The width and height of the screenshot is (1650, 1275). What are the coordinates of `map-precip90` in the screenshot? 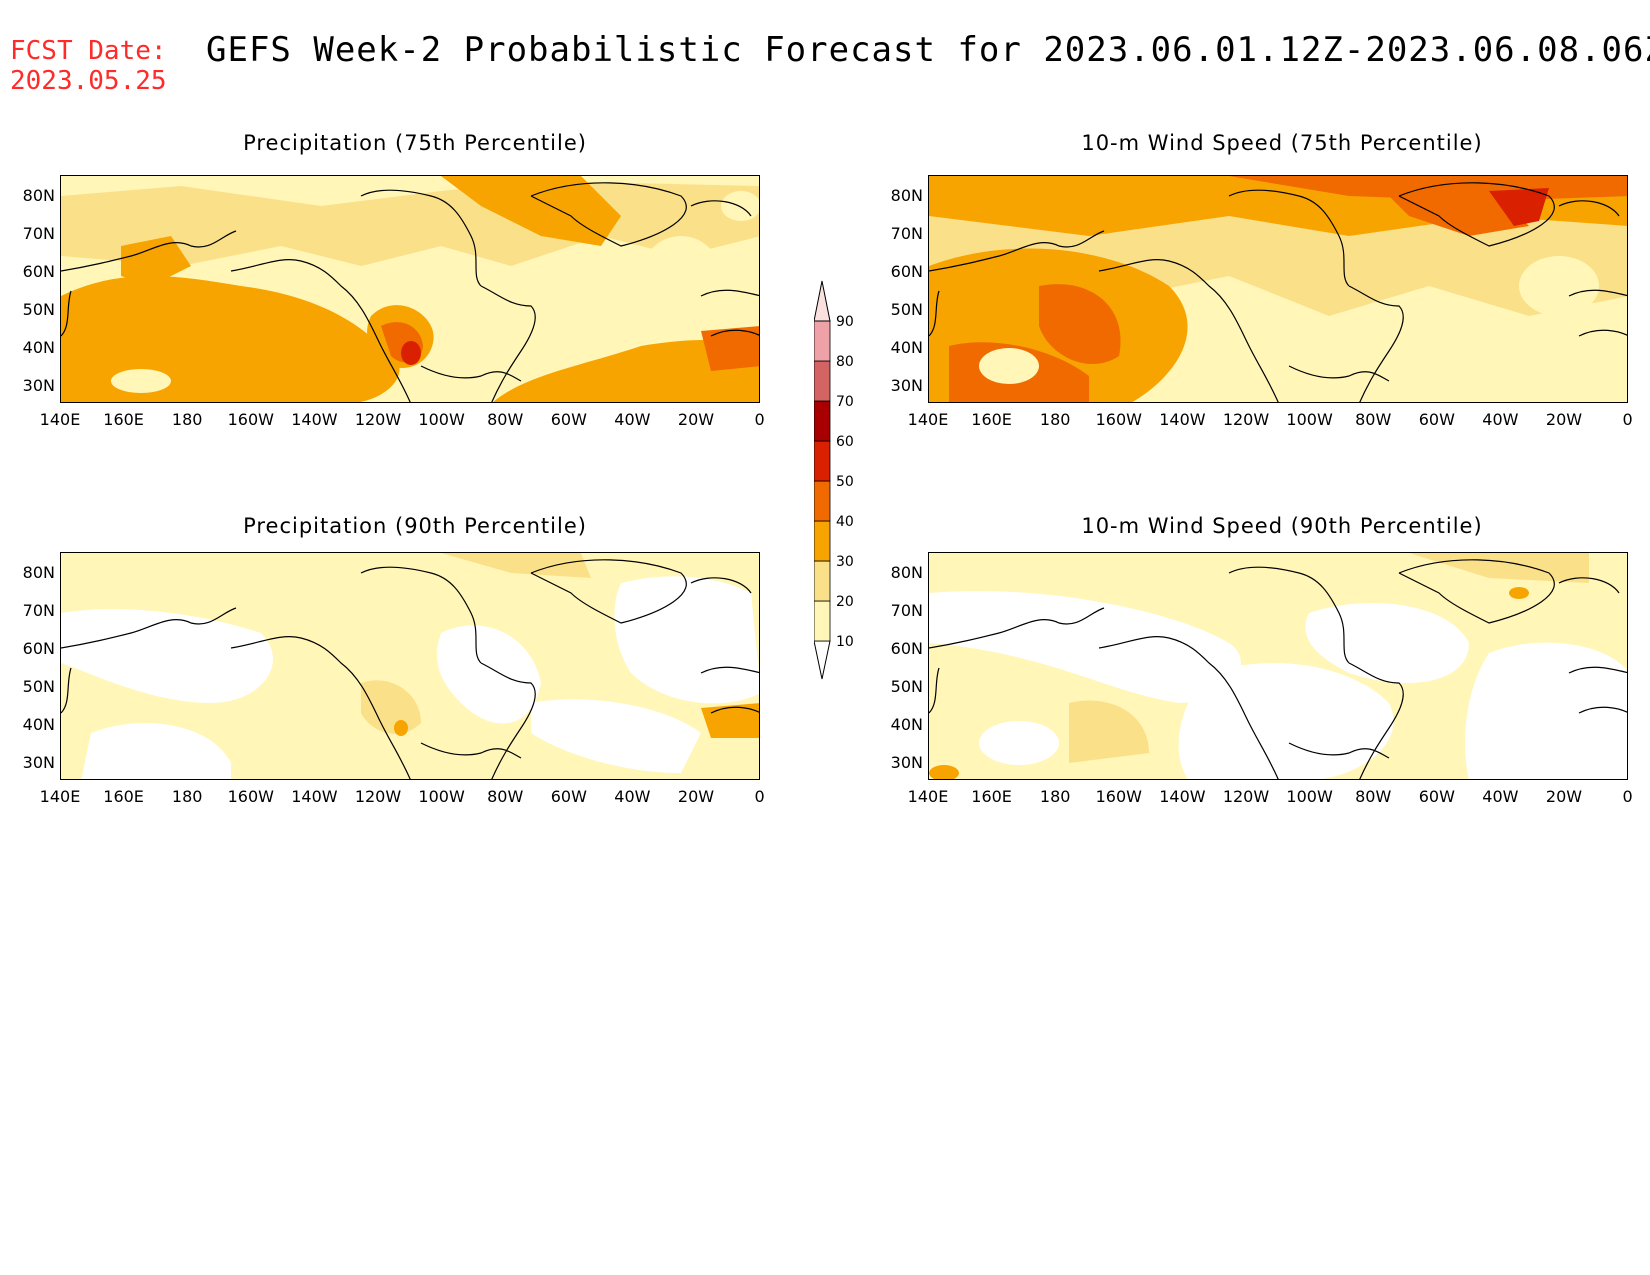 It's located at (410, 666).